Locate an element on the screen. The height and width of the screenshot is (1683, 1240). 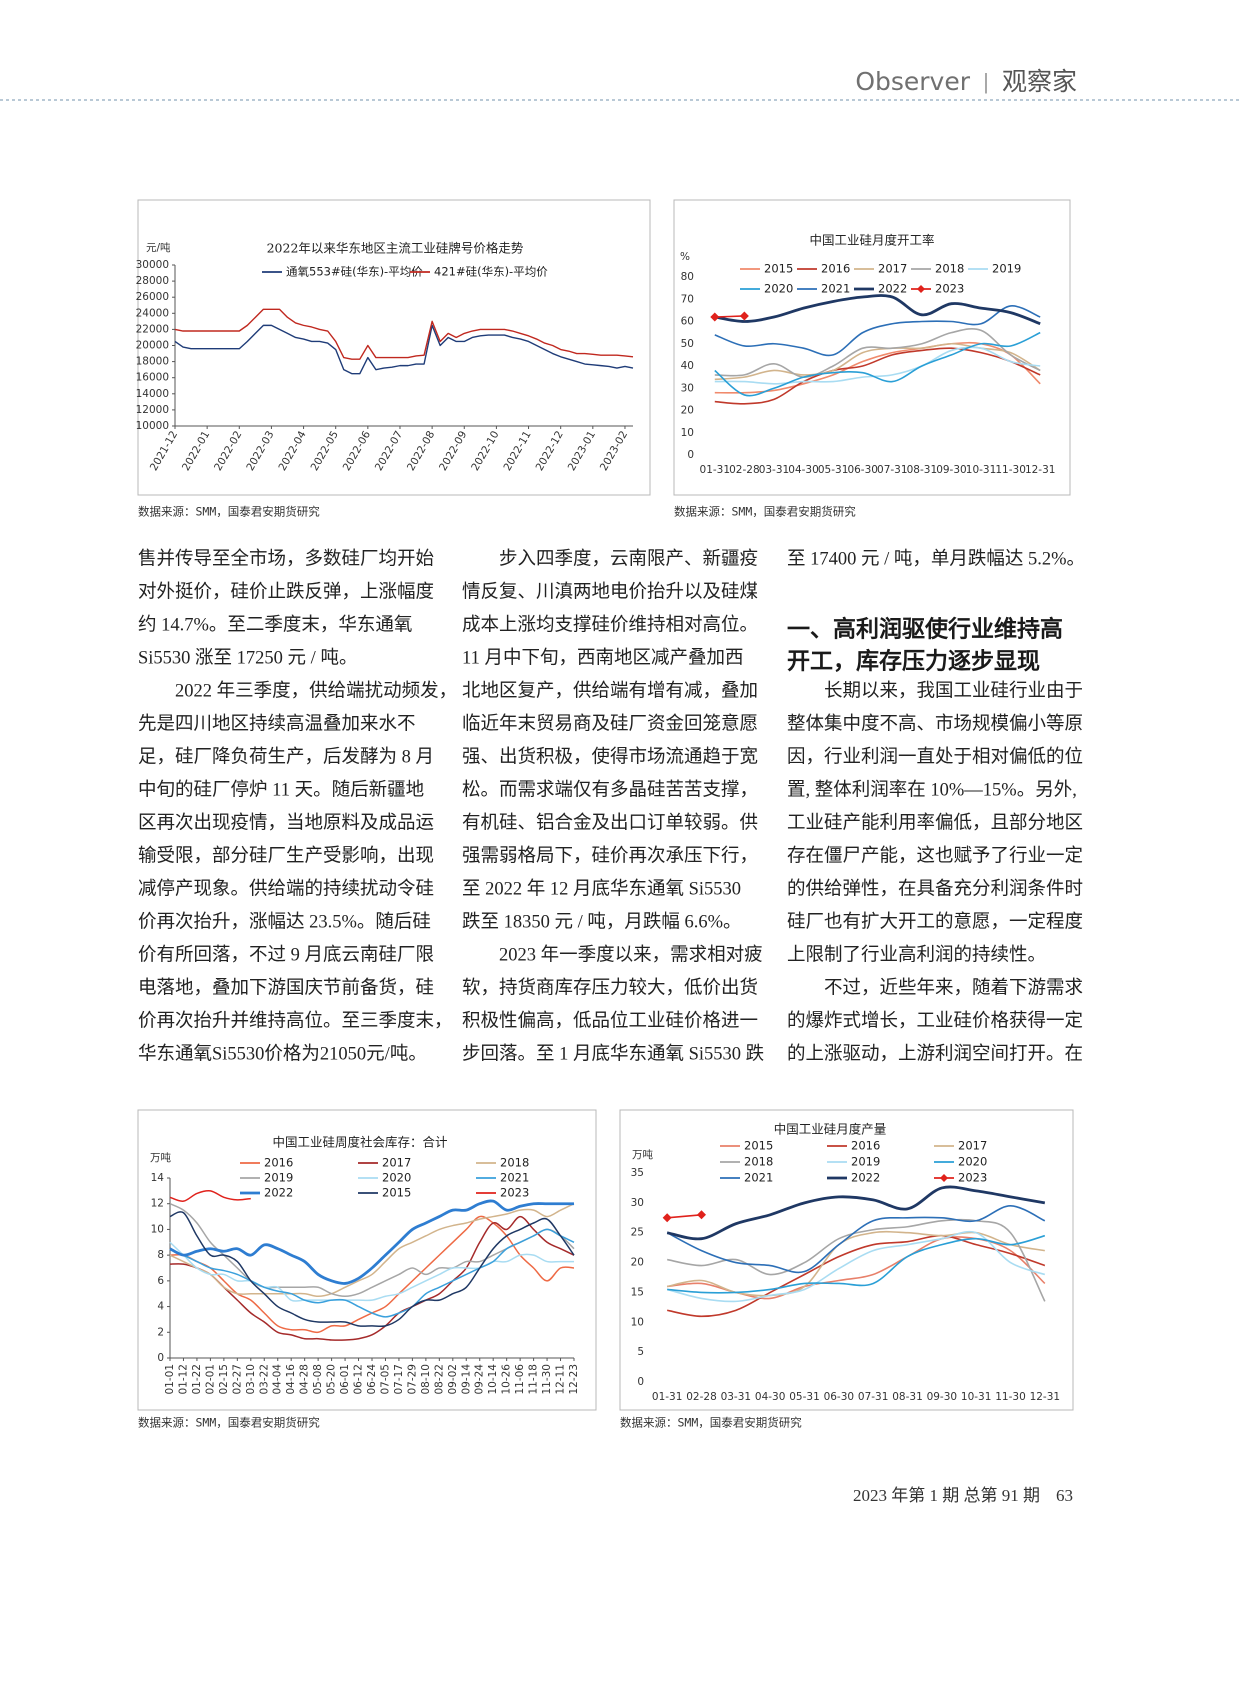
y-tick-label: 30 is located at coordinates (637, 1203).